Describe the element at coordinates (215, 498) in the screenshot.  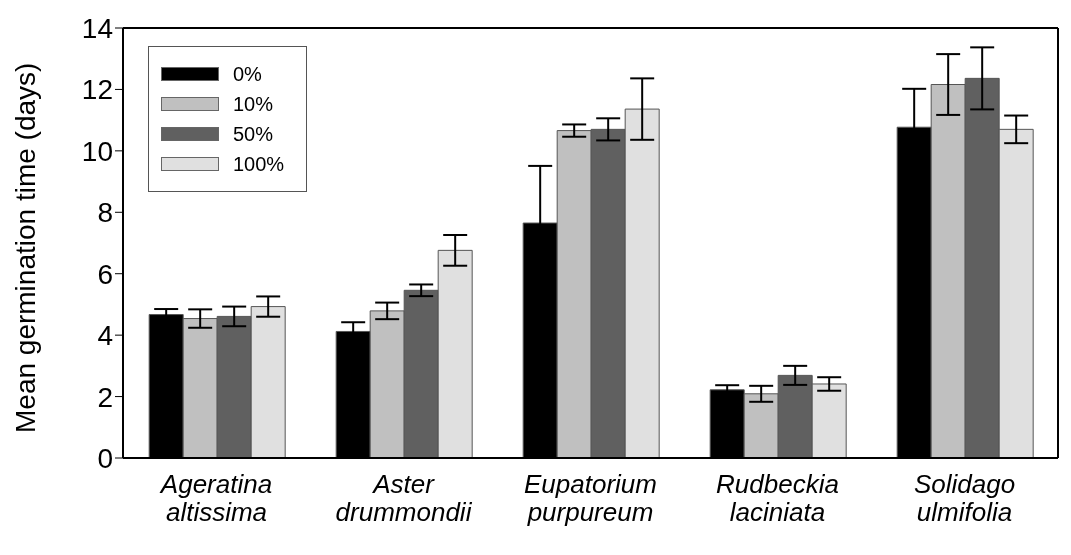
I see `x-tick-label: Ageratina altissima` at that location.